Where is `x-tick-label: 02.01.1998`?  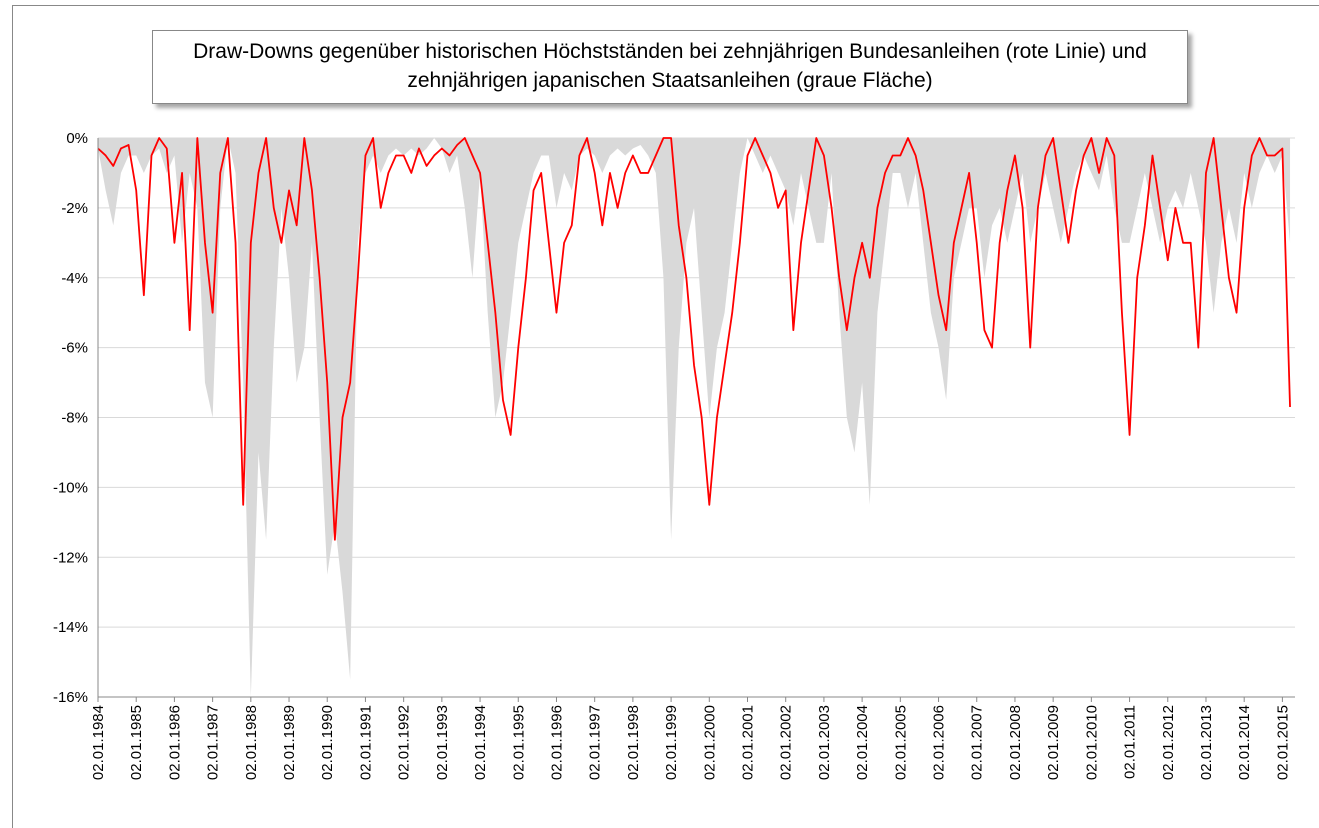
x-tick-label: 02.01.1998 is located at coordinates (633, 742).